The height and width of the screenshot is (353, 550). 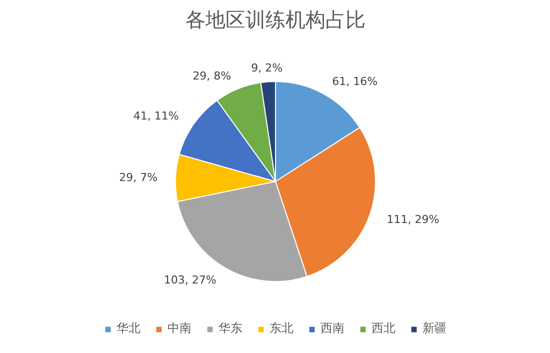 I want to click on legend-label: 华北, so click(x=128, y=328).